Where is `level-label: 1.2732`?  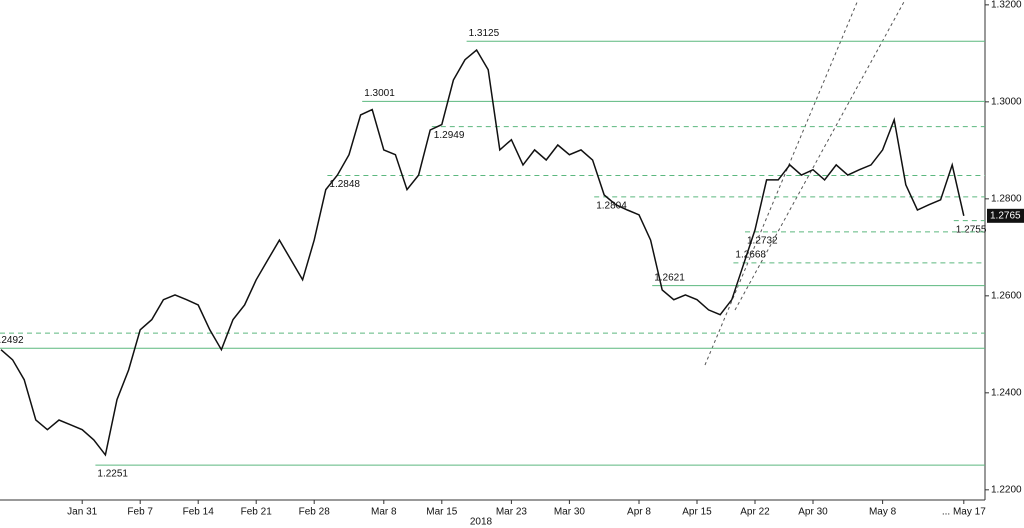 level-label: 1.2732 is located at coordinates (762, 240).